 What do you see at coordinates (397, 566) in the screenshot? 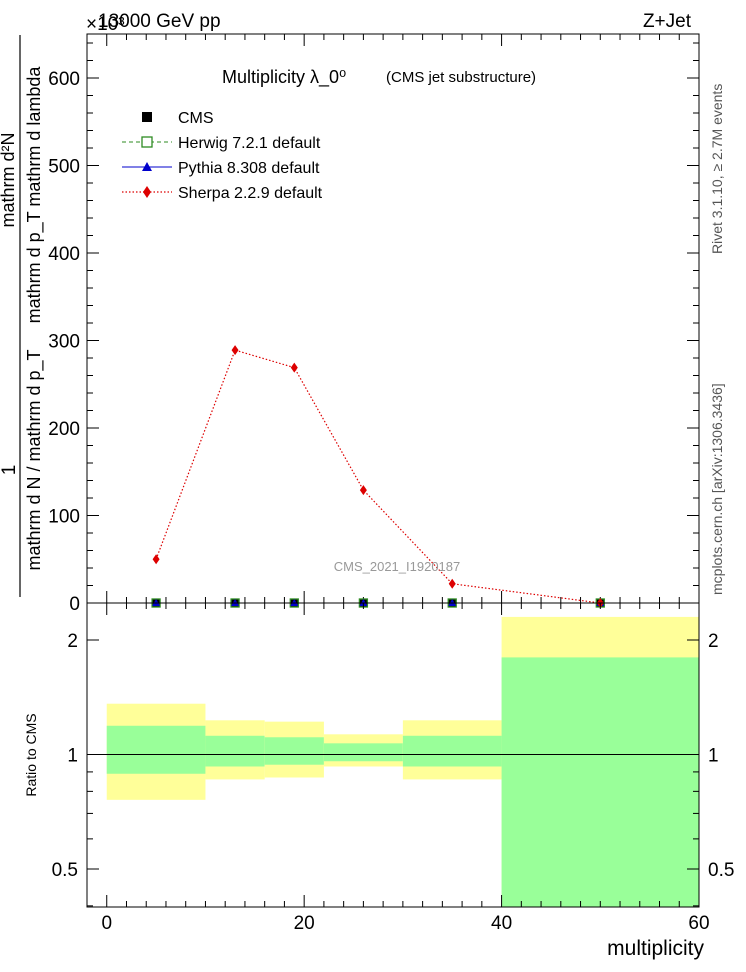
I see `watermark-label: CMS_2021_I1920187` at bounding box center [397, 566].